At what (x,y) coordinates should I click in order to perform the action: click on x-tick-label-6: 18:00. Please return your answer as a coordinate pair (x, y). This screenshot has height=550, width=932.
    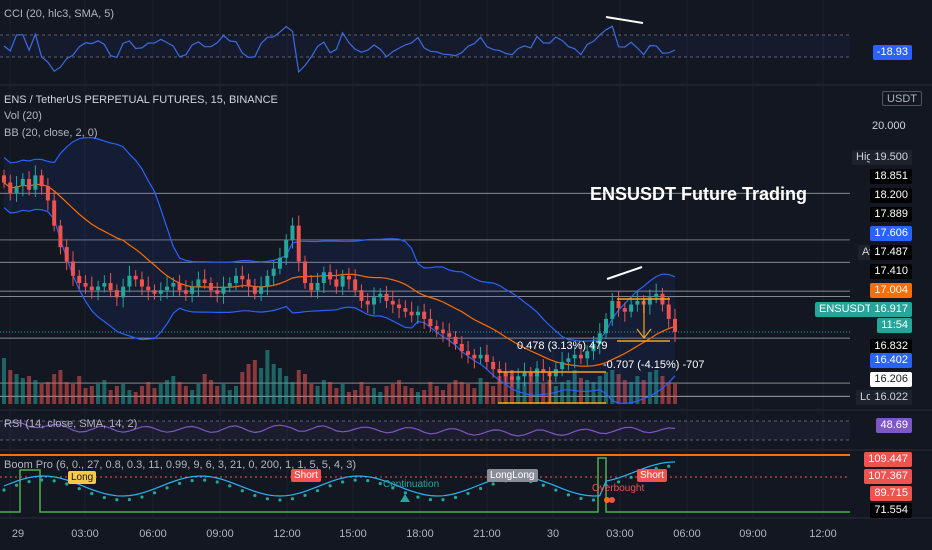
    Looking at the image, I should click on (420, 534).